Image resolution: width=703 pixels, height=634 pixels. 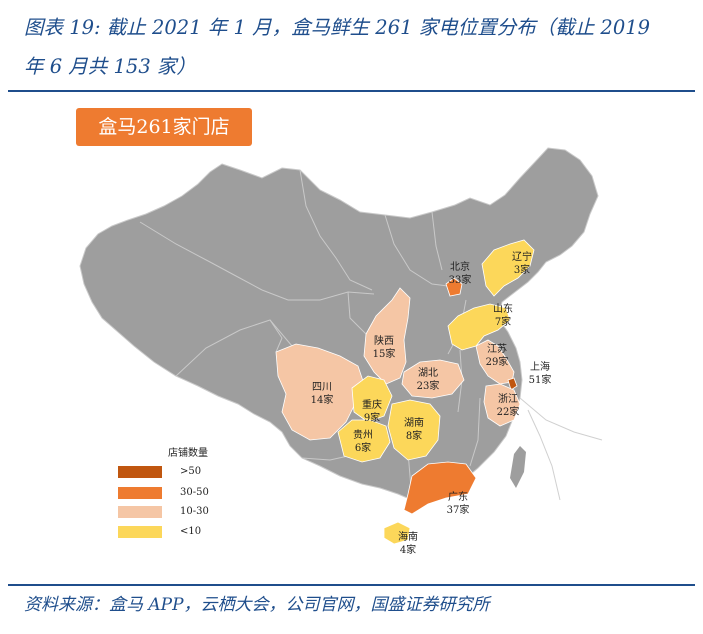 I want to click on province-chongqing, so click(x=372, y=399).